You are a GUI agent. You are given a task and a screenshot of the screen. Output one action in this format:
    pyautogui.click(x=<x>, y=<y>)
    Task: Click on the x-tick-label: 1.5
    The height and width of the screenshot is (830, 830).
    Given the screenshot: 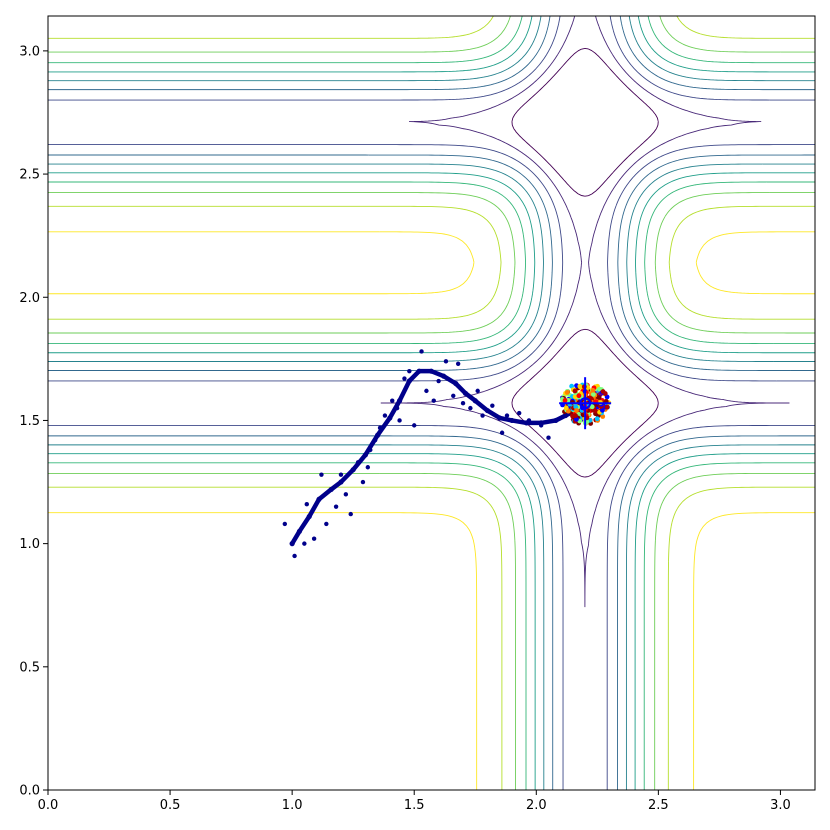 What is the action you would take?
    pyautogui.click(x=414, y=805)
    